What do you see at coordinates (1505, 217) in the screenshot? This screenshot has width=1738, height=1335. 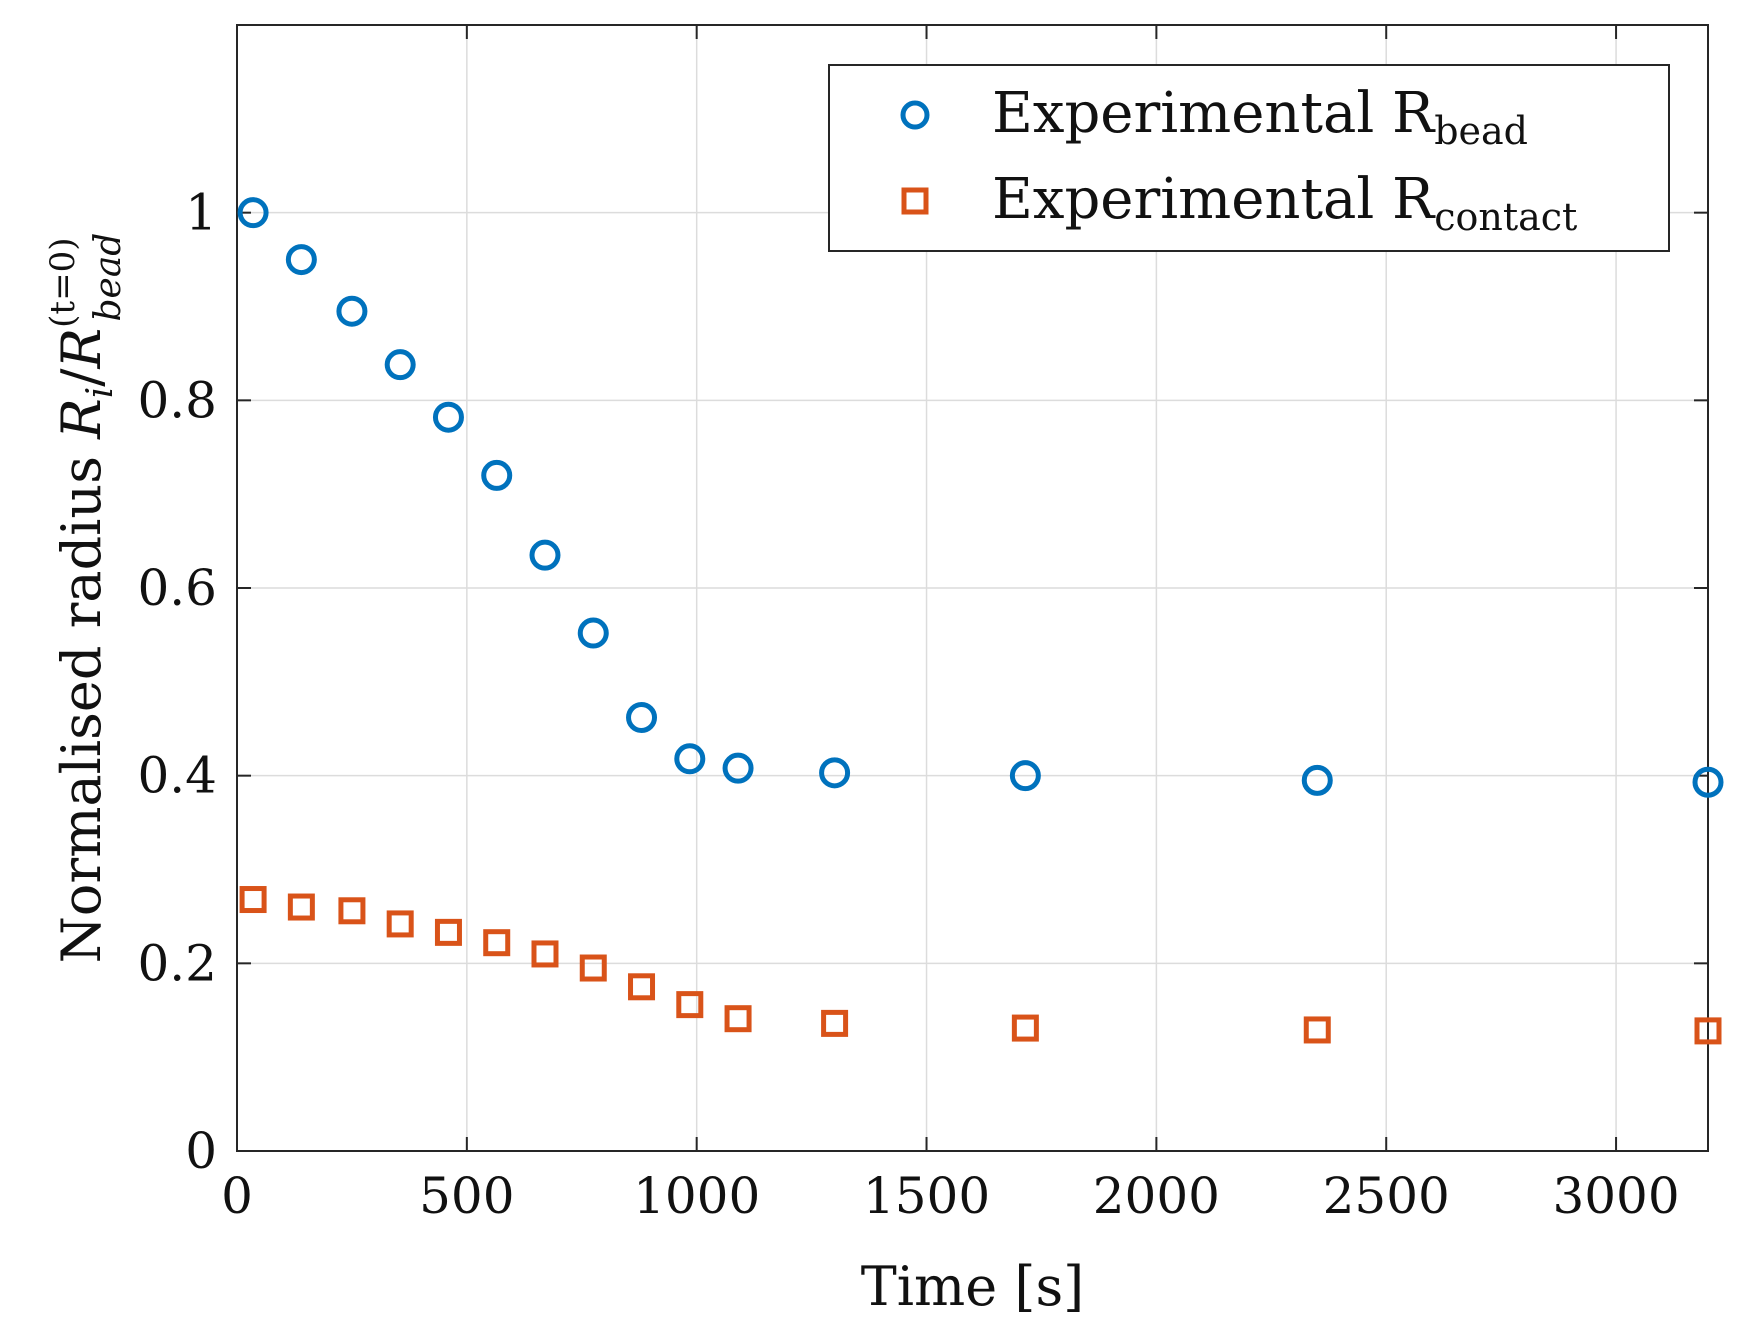 I see `legend-label-contact-sub: contact` at bounding box center [1505, 217].